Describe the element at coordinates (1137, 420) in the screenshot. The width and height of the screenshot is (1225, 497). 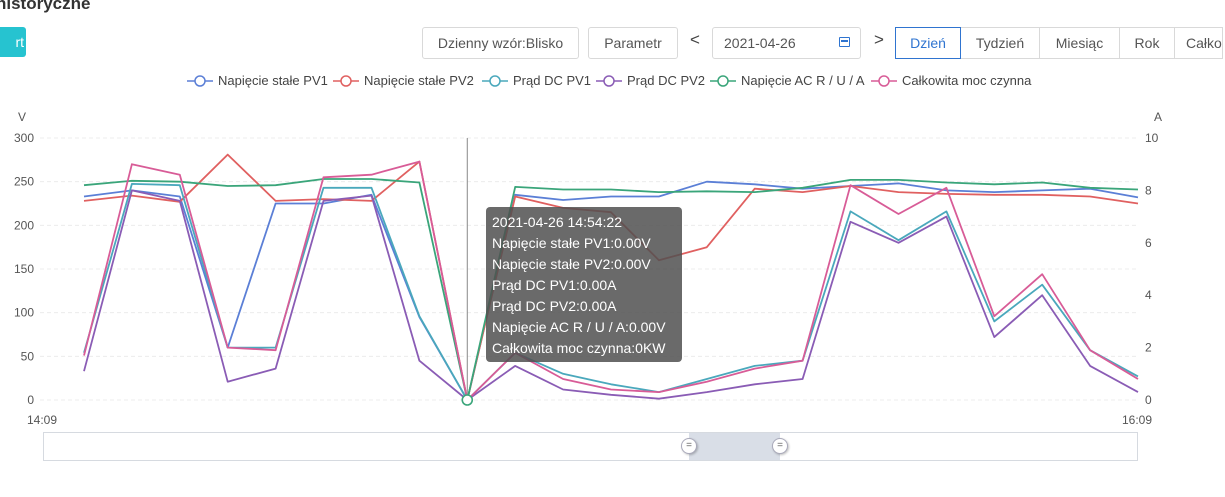
I see `x-tick-label: 16:09` at that location.